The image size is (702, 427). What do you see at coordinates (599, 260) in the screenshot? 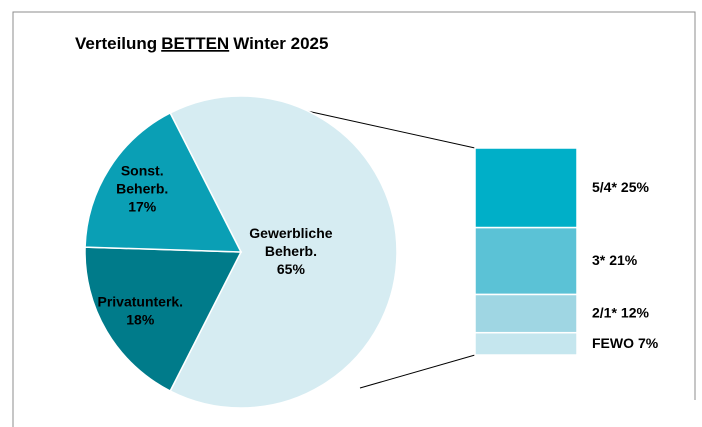
I see `bar-category: 3*` at bounding box center [599, 260].